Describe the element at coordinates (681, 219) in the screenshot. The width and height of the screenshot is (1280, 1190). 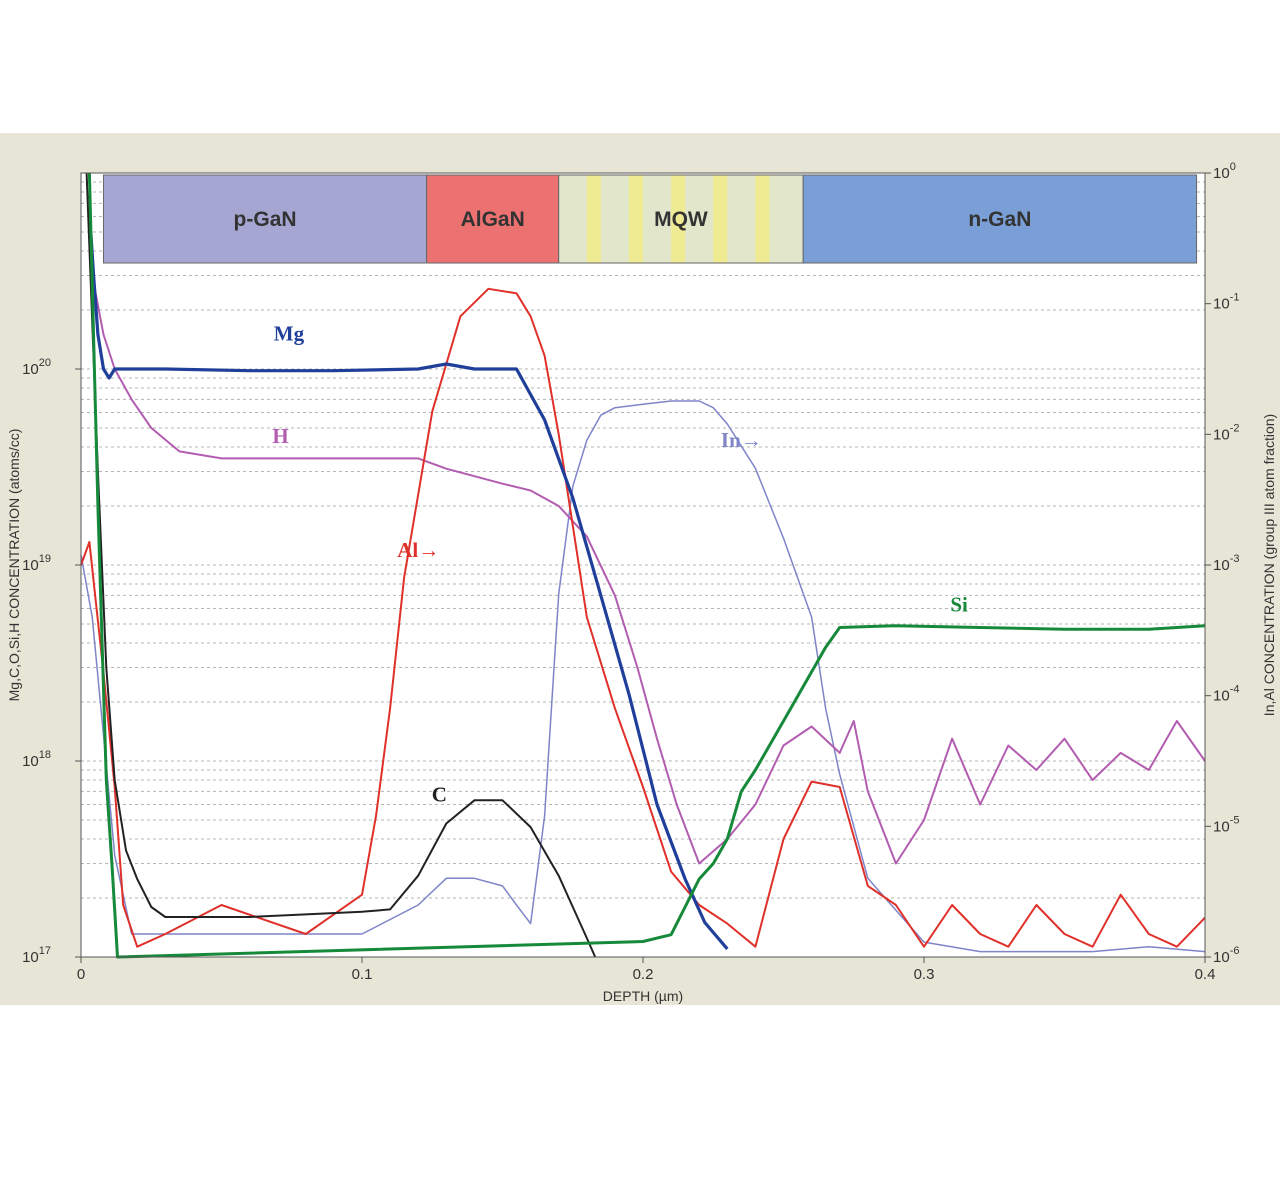
I see `layer-label-mqw: MQW` at that location.